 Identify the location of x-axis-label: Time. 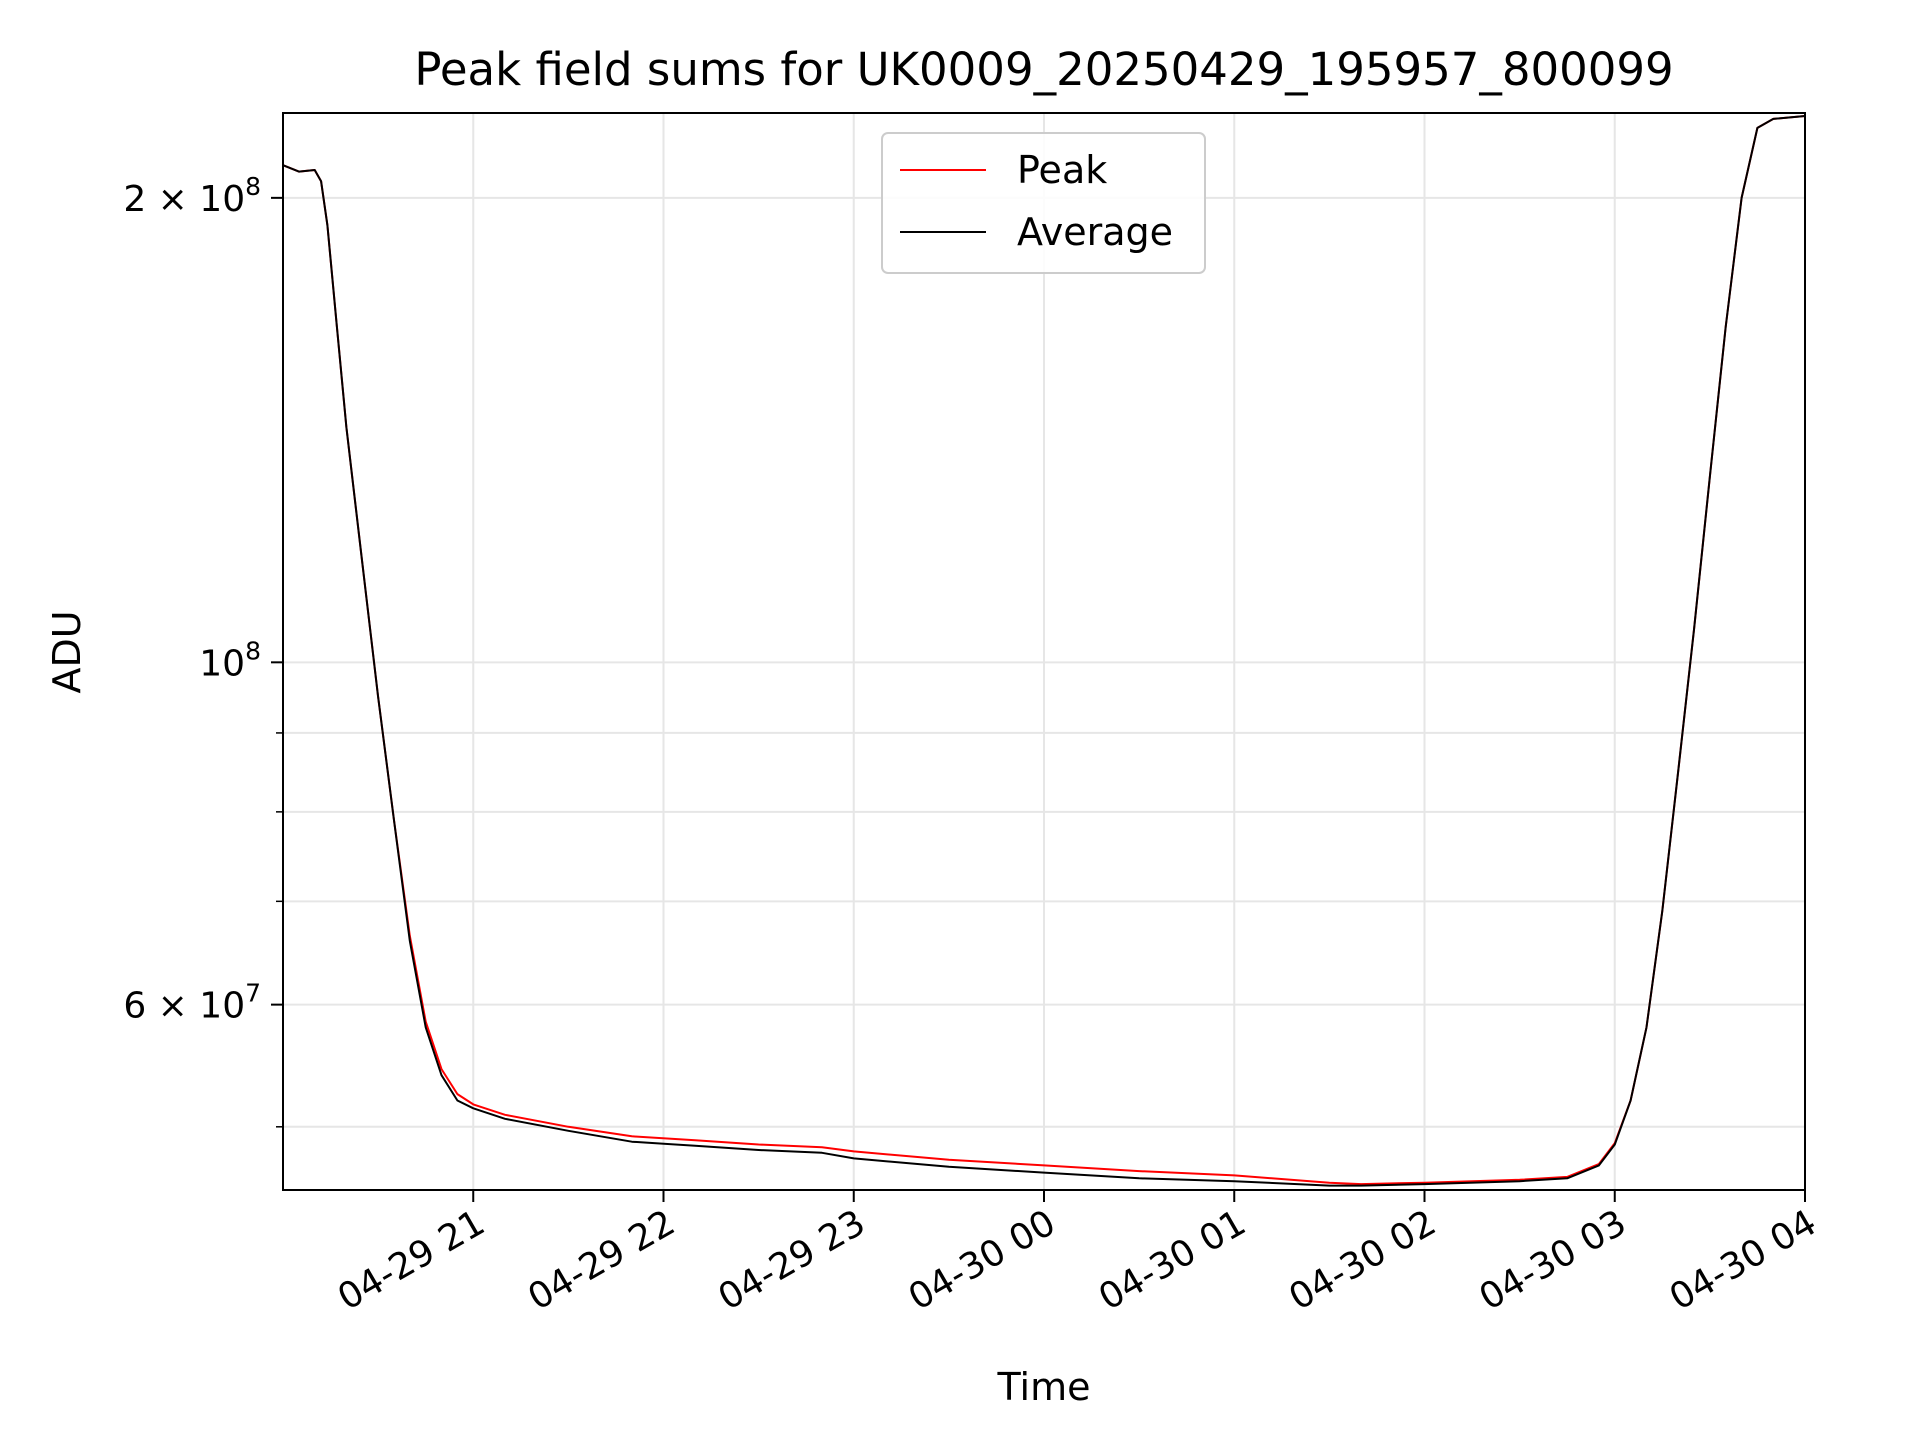
(1044, 1387).